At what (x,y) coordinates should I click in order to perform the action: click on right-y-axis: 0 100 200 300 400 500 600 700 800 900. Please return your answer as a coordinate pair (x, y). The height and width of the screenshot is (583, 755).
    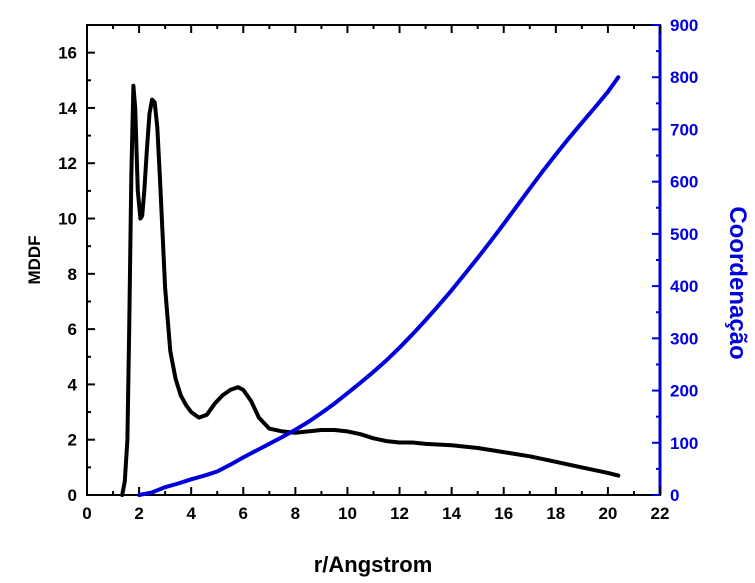
    Looking at the image, I should click on (675, 260).